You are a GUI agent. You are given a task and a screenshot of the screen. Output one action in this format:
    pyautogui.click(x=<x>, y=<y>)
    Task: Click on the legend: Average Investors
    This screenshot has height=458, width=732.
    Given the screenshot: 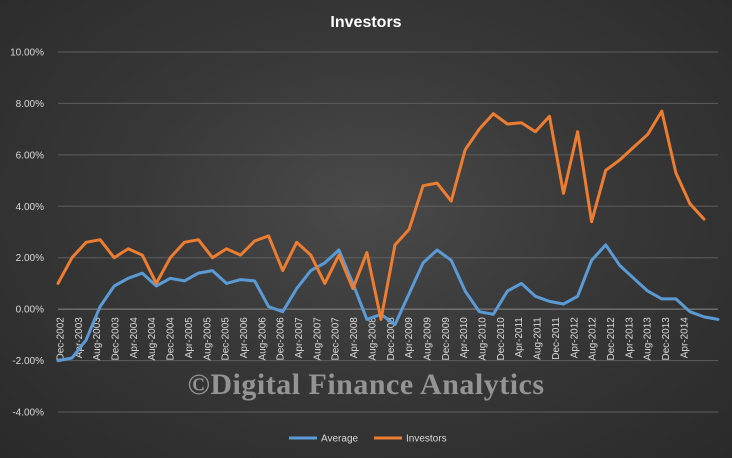 What is the action you would take?
    pyautogui.click(x=368, y=439)
    